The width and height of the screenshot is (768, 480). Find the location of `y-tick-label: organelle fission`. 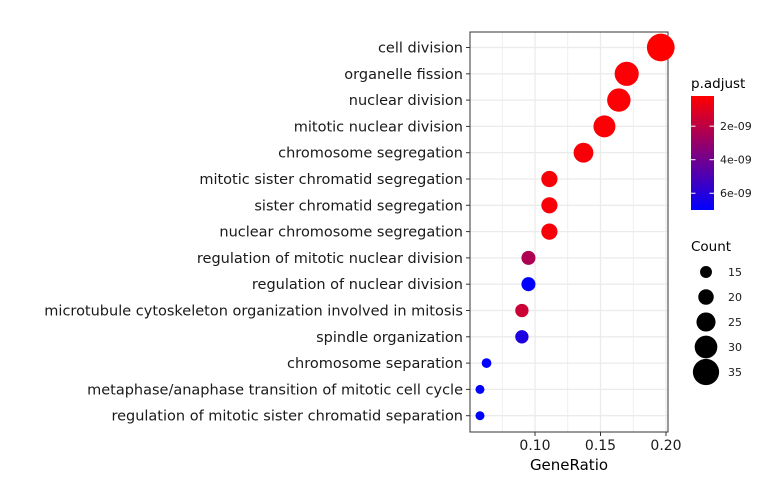

y-tick-label: organelle fission is located at coordinates (403, 75).